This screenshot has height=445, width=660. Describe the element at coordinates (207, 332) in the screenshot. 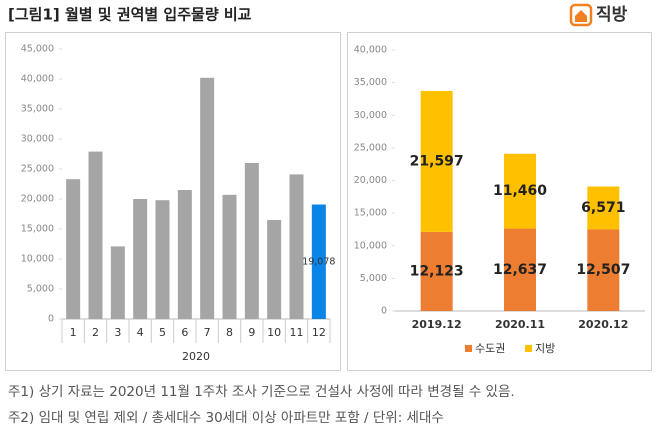

I see `x-tick-label: 7` at that location.